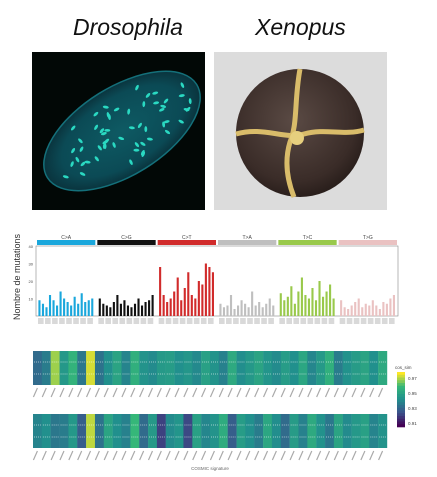 The image size is (437, 477). I want to click on group-label: T>G, so click(368, 238).